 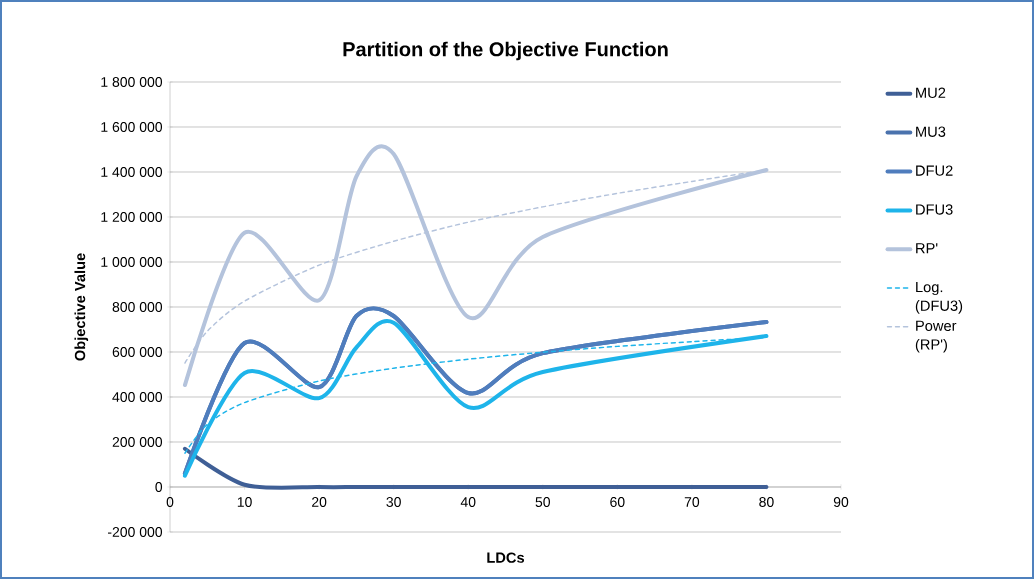 What do you see at coordinates (505, 51) in the screenshot?
I see `chart-title: Partition of the Objective Function` at bounding box center [505, 51].